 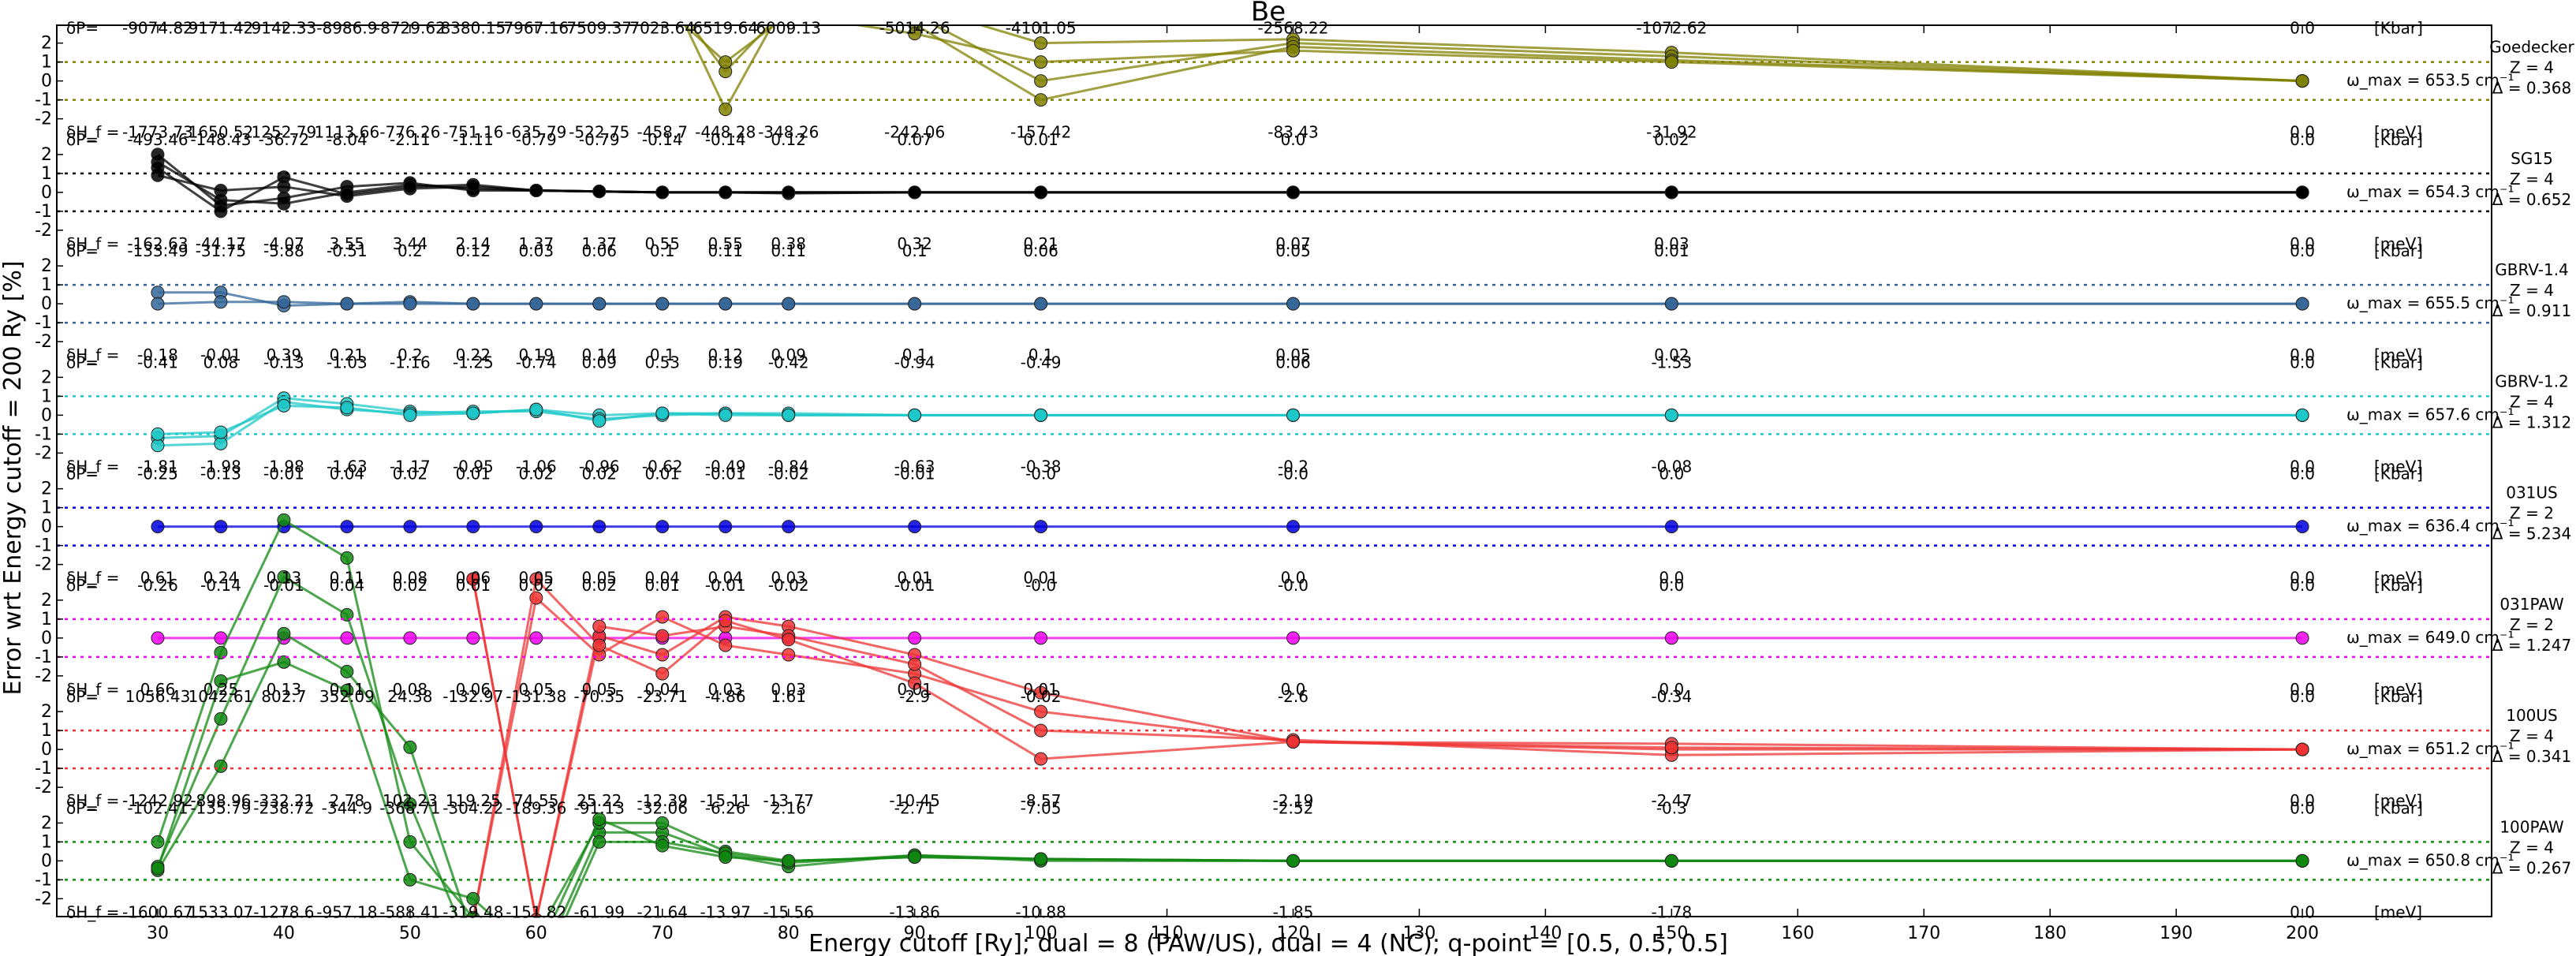 What do you see at coordinates (473, 466) in the screenshot?
I see `dh-value: -0.95` at bounding box center [473, 466].